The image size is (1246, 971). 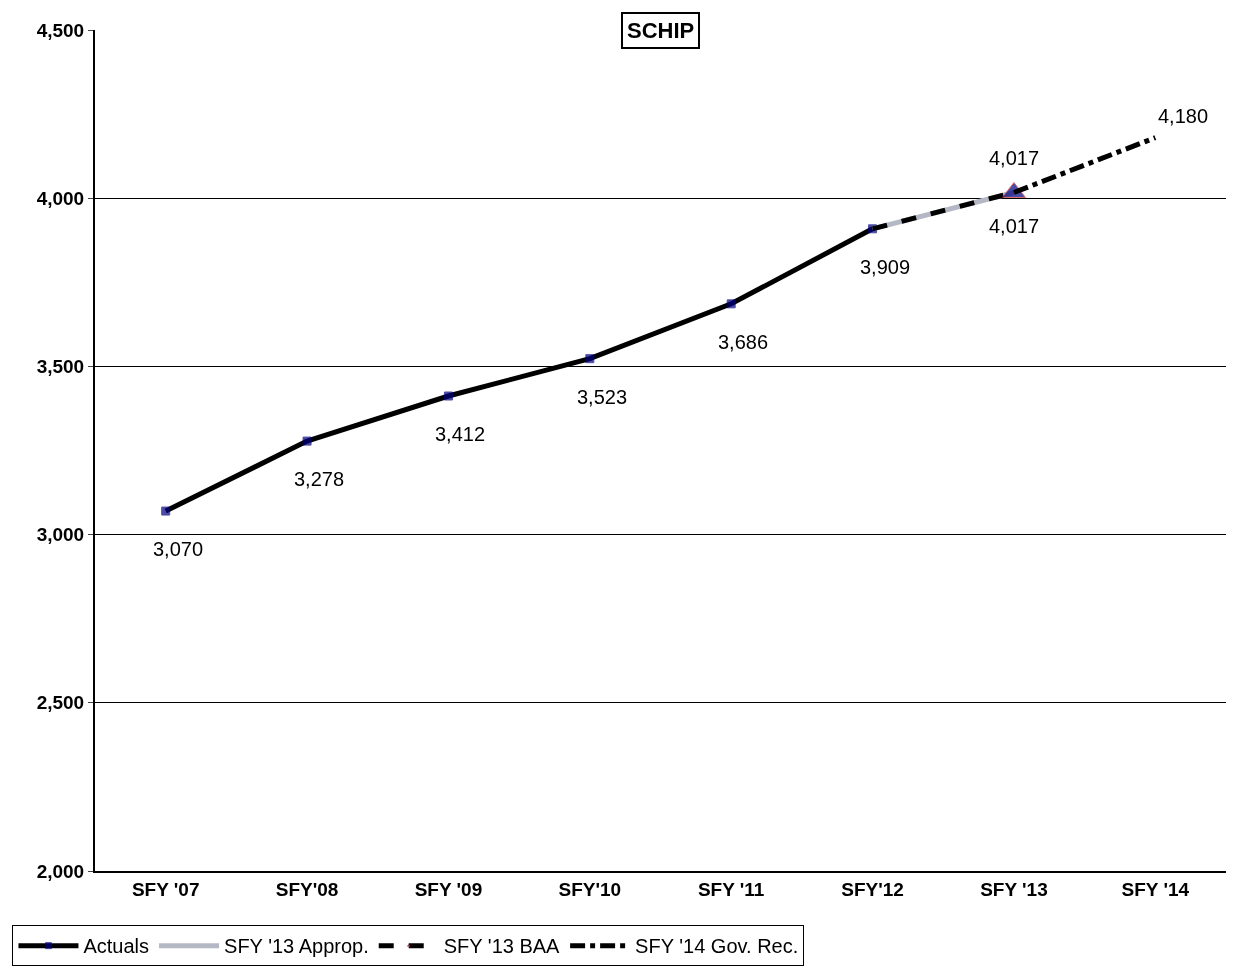 What do you see at coordinates (602, 397) in the screenshot?
I see `data-label: 3,523` at bounding box center [602, 397].